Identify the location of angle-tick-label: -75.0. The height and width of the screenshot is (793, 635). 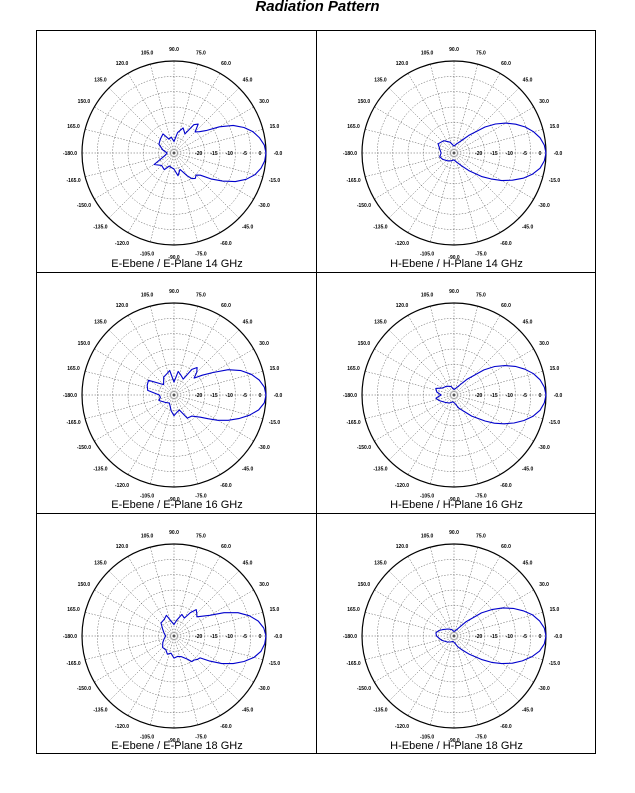
(201, 737).